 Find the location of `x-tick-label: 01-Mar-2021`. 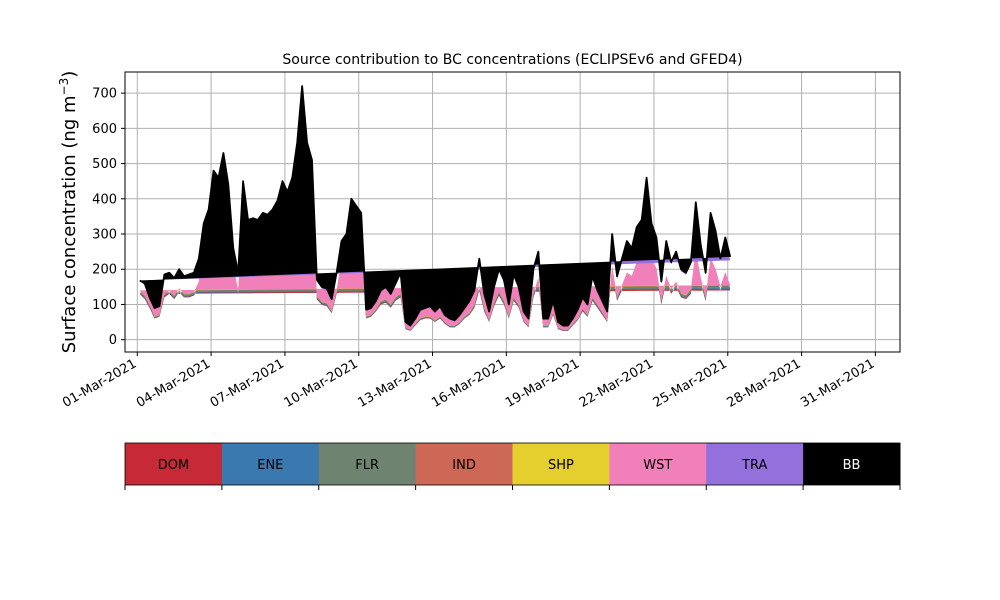

x-tick-label: 01-Mar-2021 is located at coordinates (99, 383).